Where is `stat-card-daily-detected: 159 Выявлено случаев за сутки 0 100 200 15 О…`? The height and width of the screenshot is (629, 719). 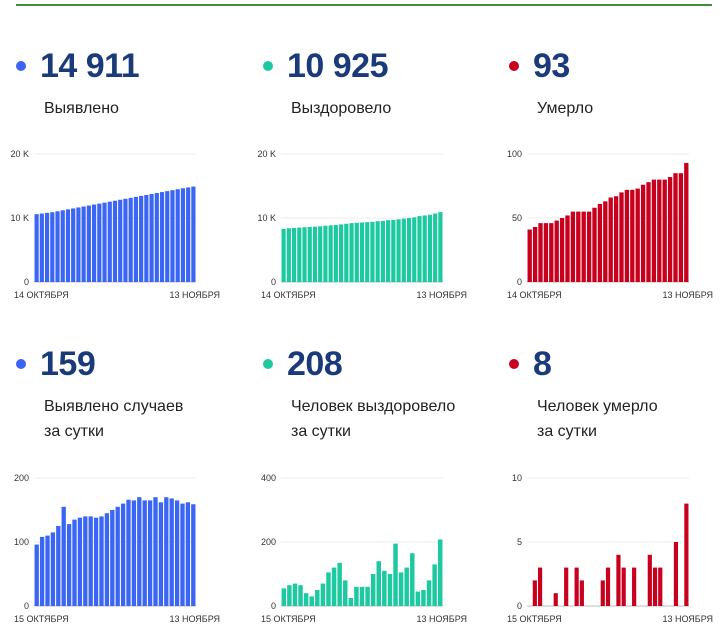 stat-card-daily-detected: 159 Выявлено случаев за сутки 0 100 200 15 О… is located at coordinates (116, 486).